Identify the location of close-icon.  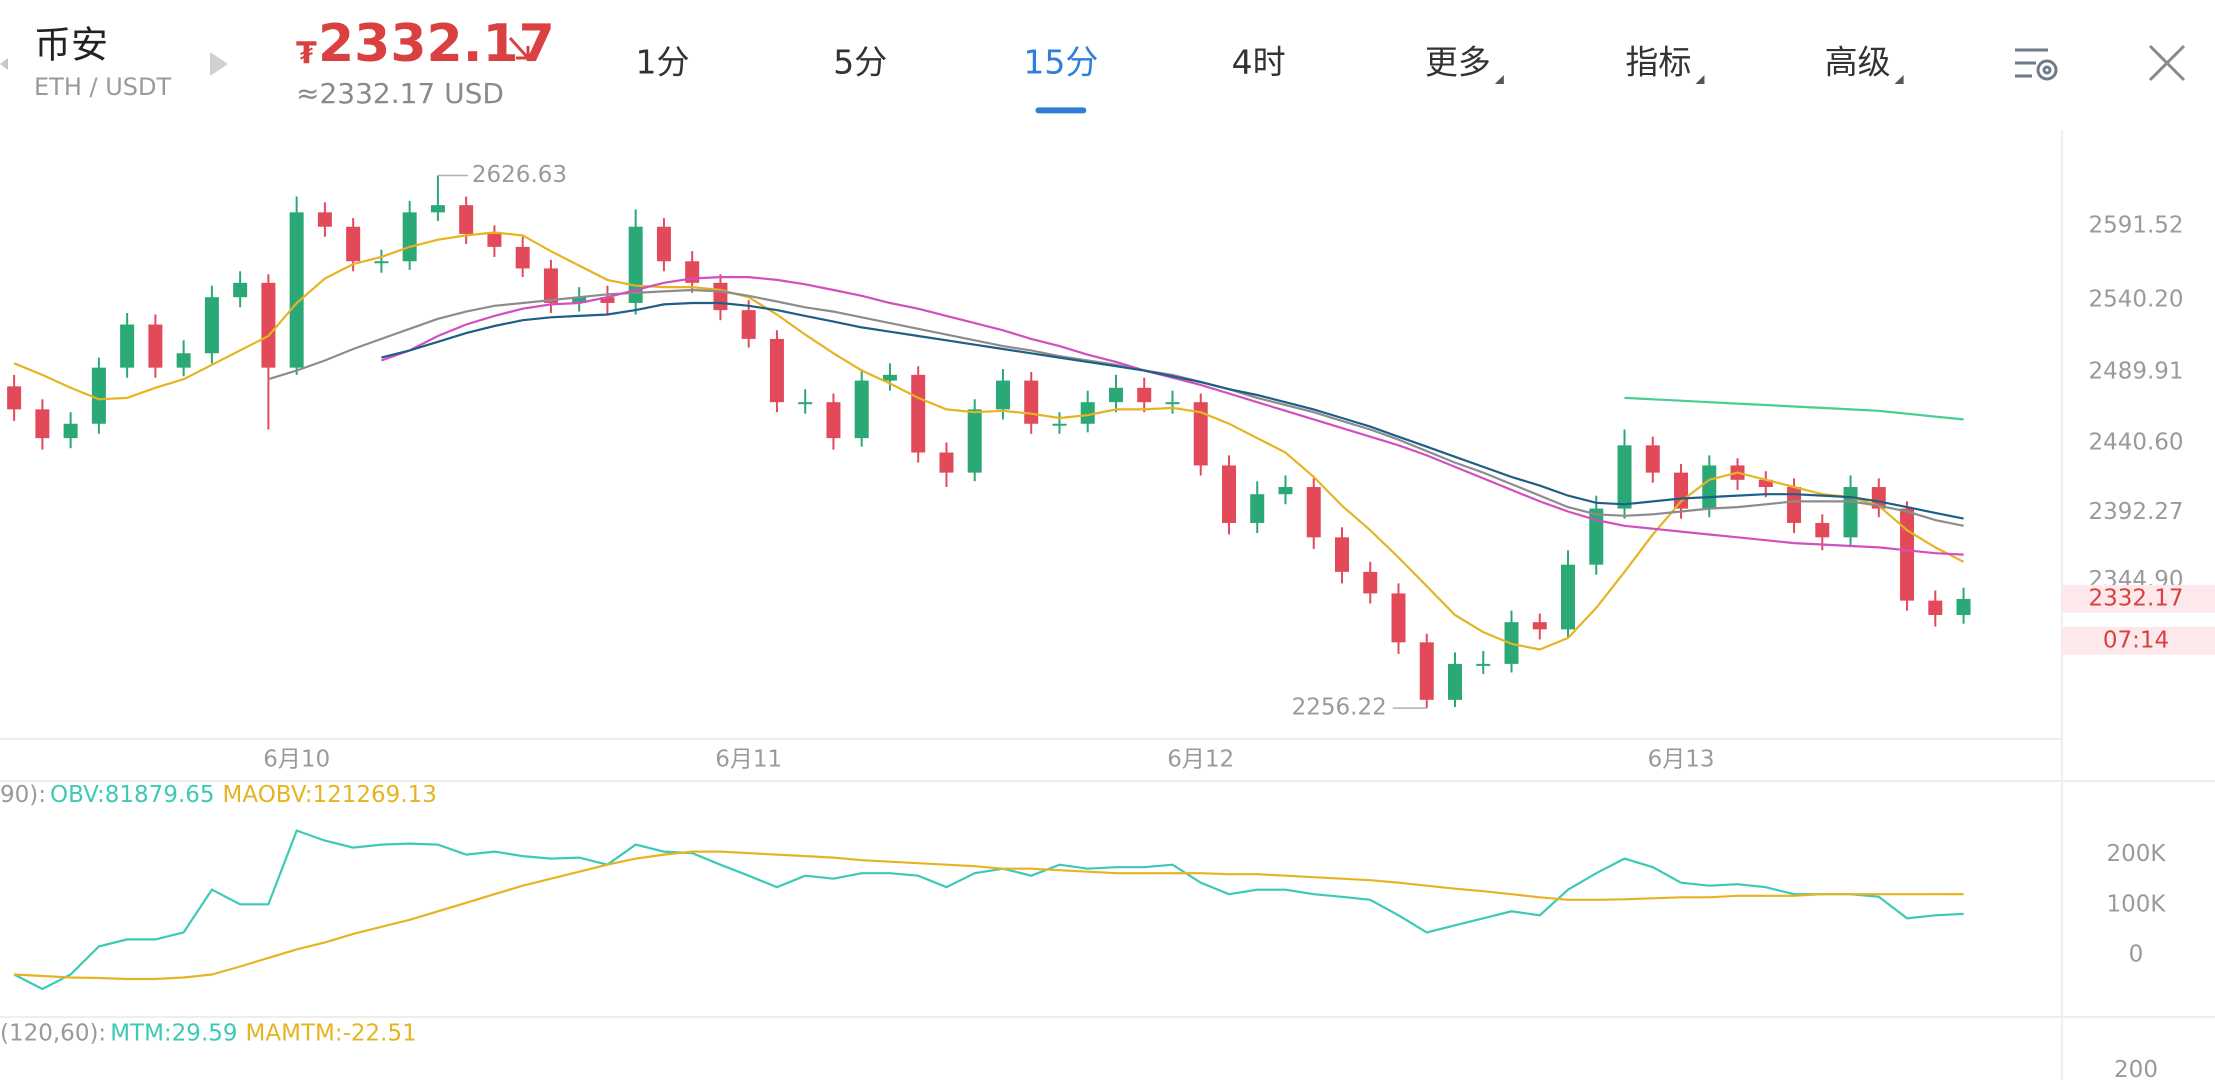
(2167, 63).